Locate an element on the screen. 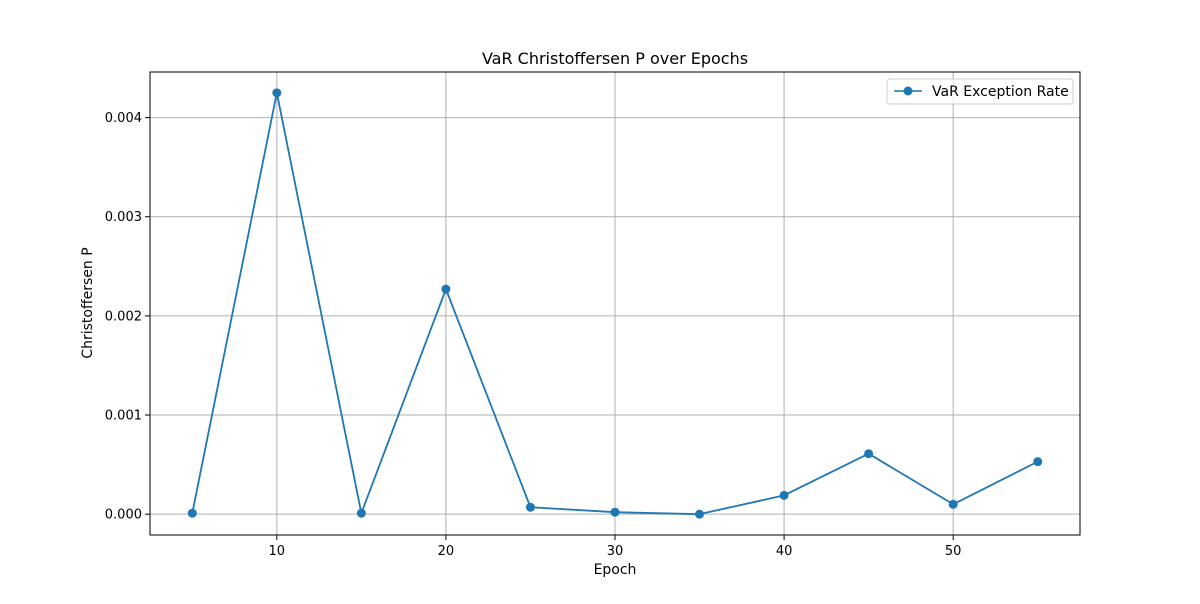  legend-box is located at coordinates (980, 91).